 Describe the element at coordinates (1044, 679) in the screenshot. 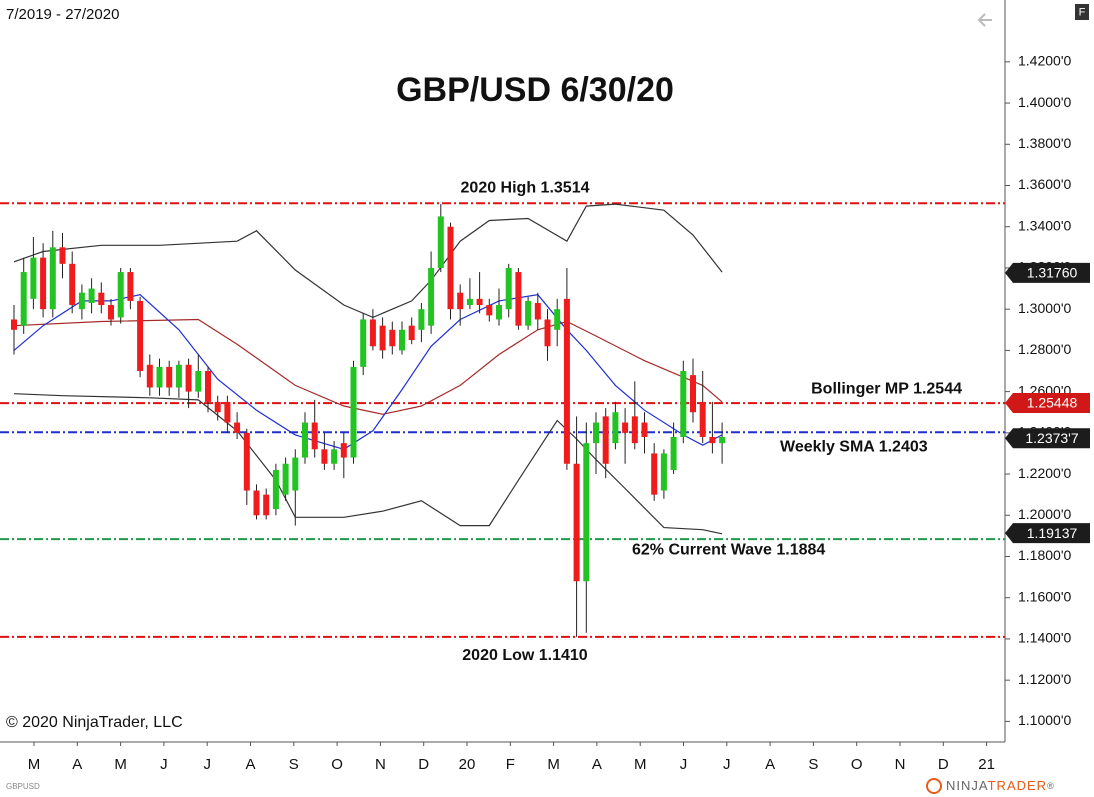

I see `y-tick-label: 1.1200'0` at that location.